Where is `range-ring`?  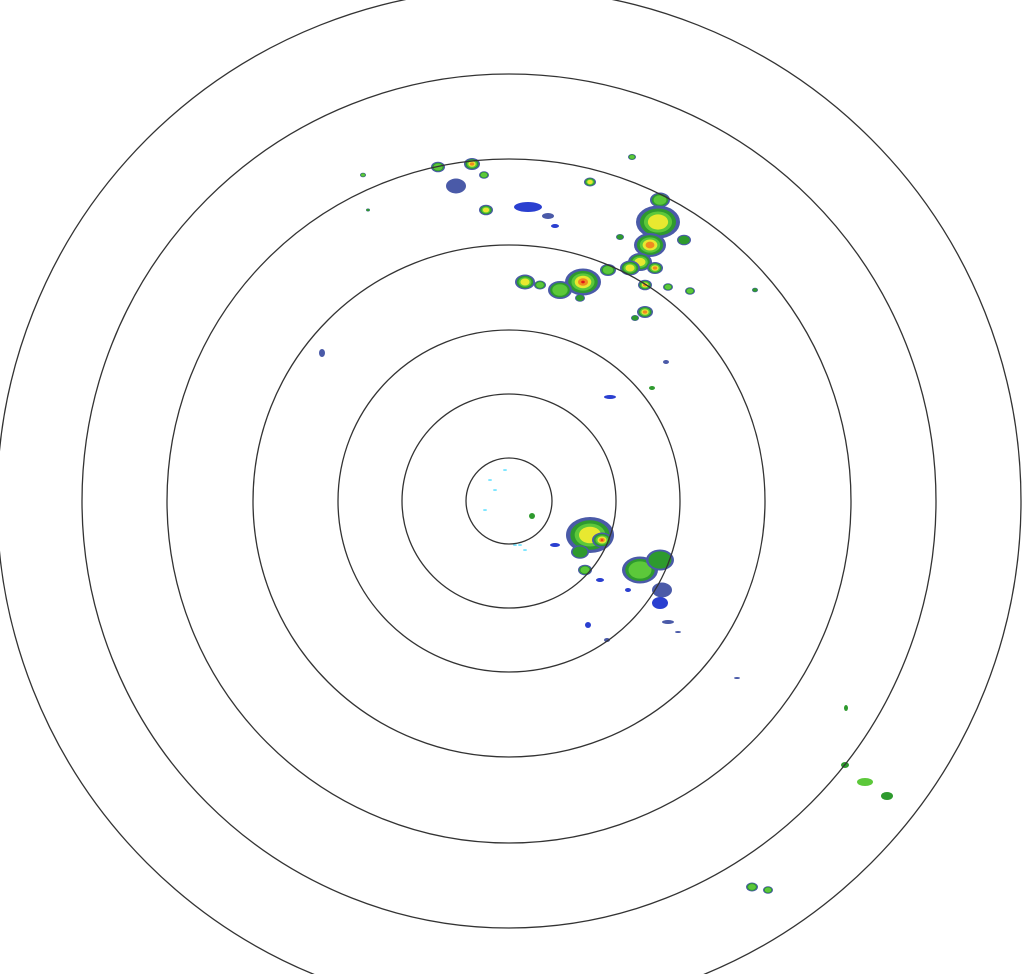
range-ring is located at coordinates (509, 501).